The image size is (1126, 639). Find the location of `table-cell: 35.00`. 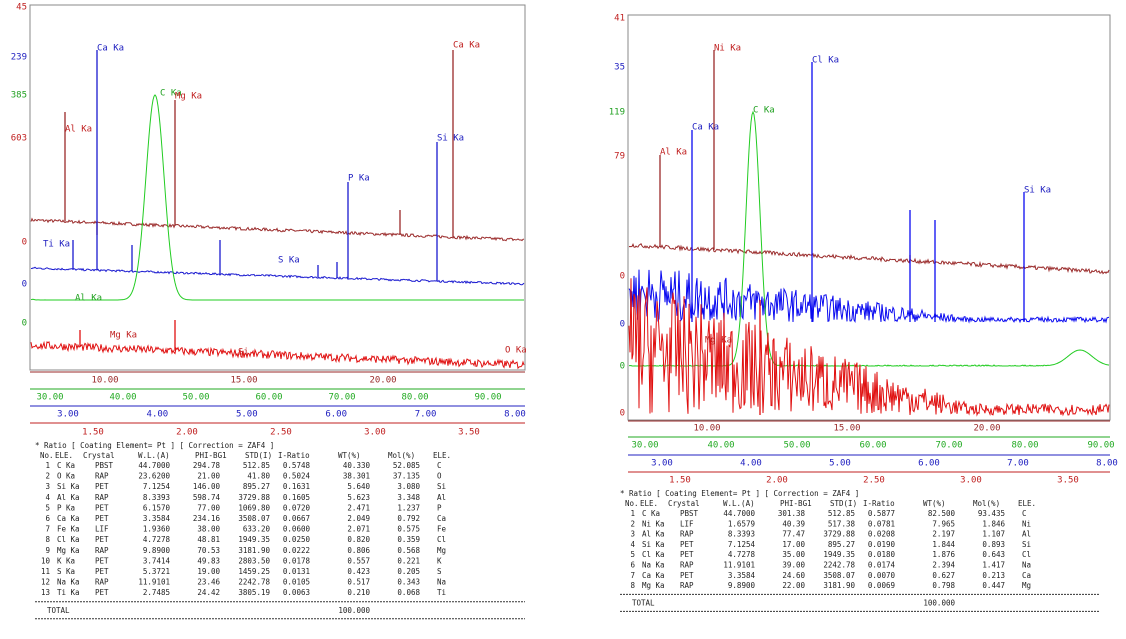

table-cell: 35.00 is located at coordinates (793, 554).